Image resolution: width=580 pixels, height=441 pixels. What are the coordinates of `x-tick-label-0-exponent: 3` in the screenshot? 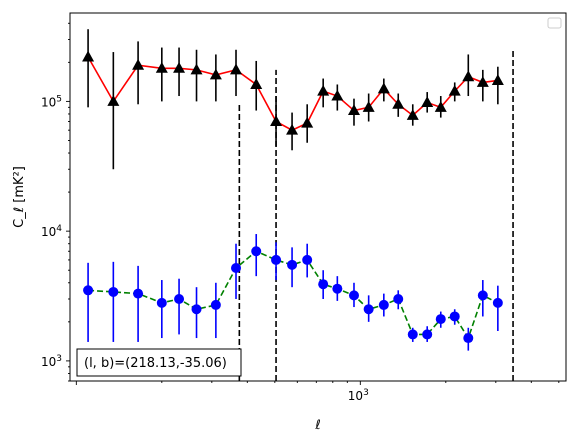 It's located at (366, 393).